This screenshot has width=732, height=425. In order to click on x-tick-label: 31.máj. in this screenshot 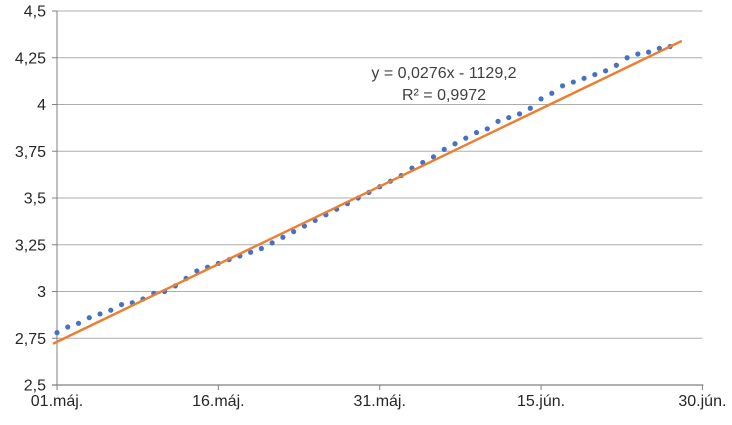, I will do `click(379, 401)`.